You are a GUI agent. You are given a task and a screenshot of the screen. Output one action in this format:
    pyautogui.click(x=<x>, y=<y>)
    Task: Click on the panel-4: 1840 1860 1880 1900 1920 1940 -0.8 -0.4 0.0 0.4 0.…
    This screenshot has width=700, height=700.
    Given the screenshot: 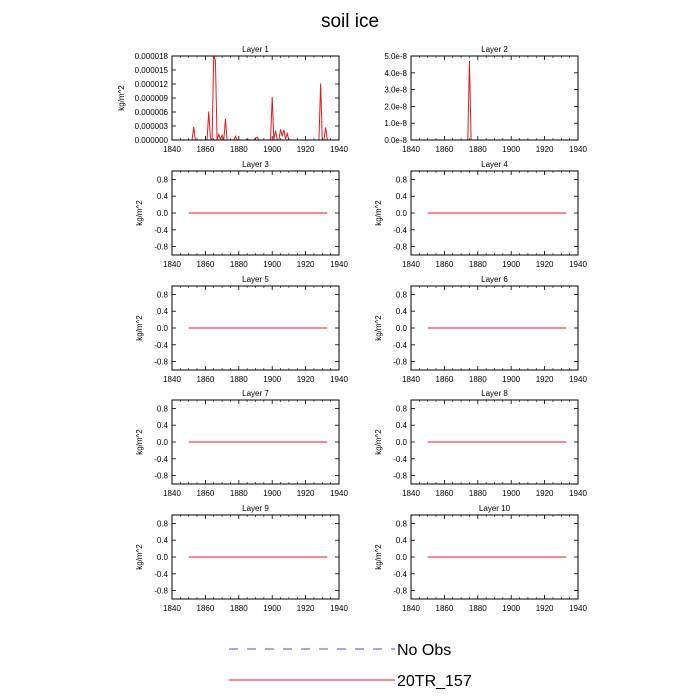 What is the action you would take?
    pyautogui.click(x=480, y=214)
    